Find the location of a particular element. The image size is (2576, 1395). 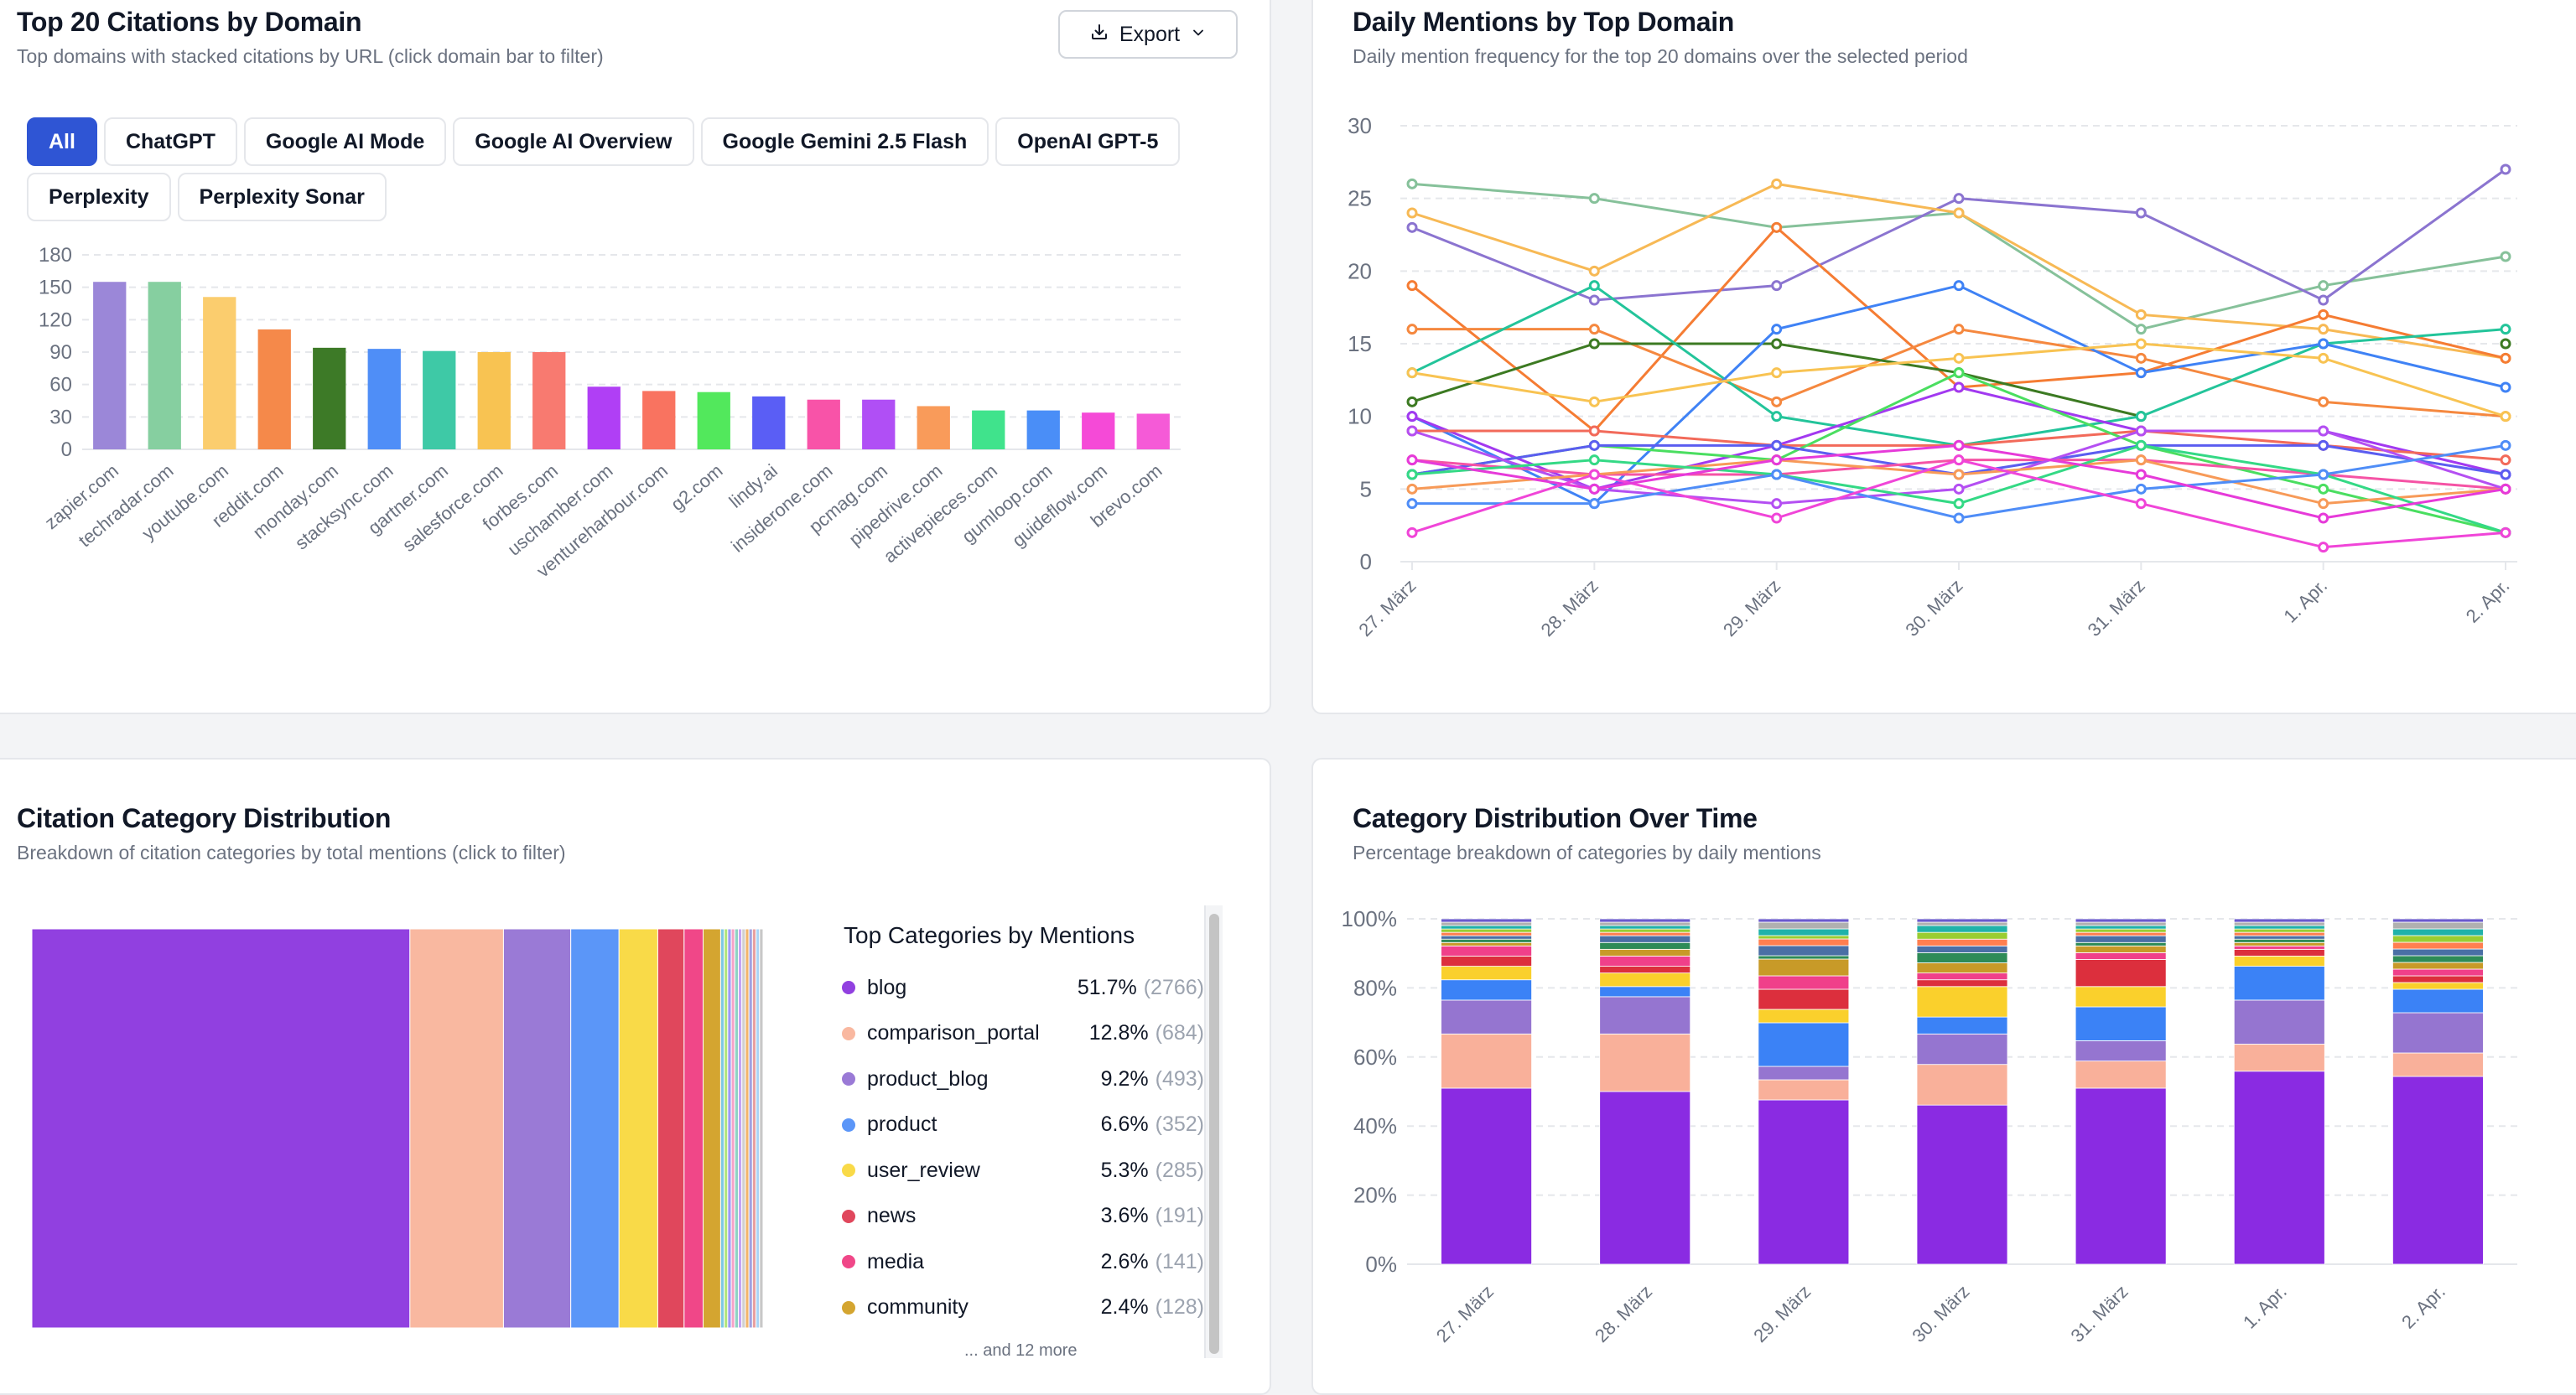

legend-name: product_blog is located at coordinates (928, 1078).